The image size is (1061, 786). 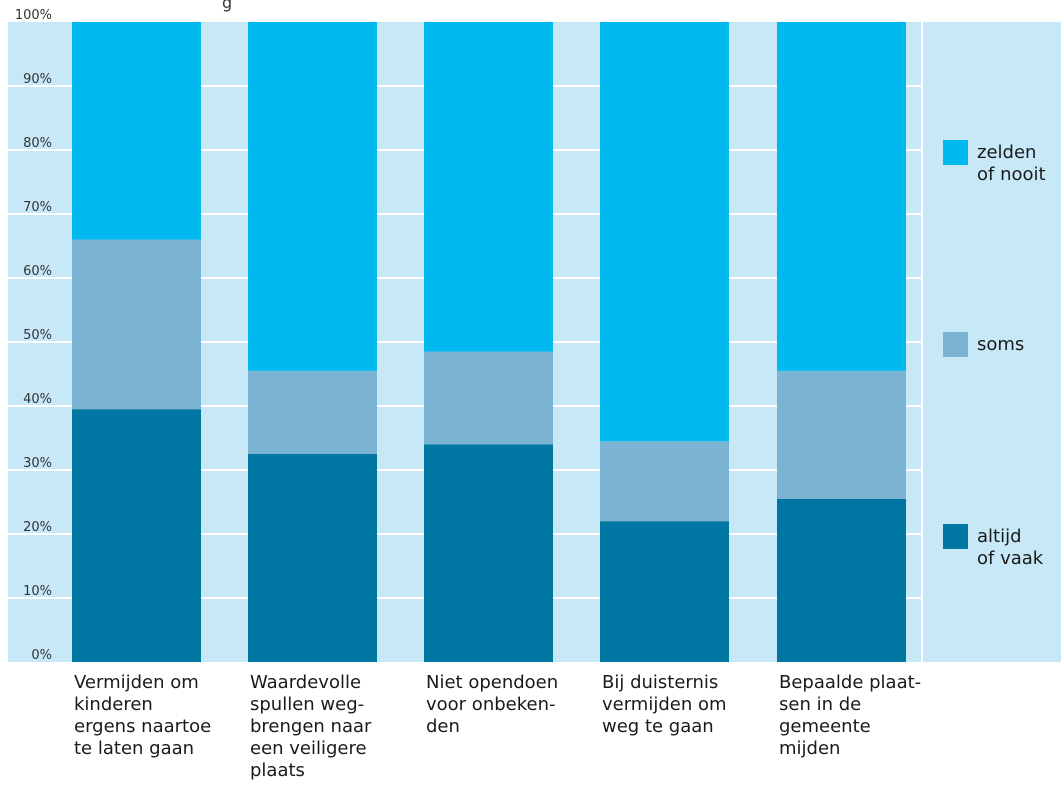 What do you see at coordinates (308, 748) in the screenshot?
I see `x-category-label-line: een veiligere` at bounding box center [308, 748].